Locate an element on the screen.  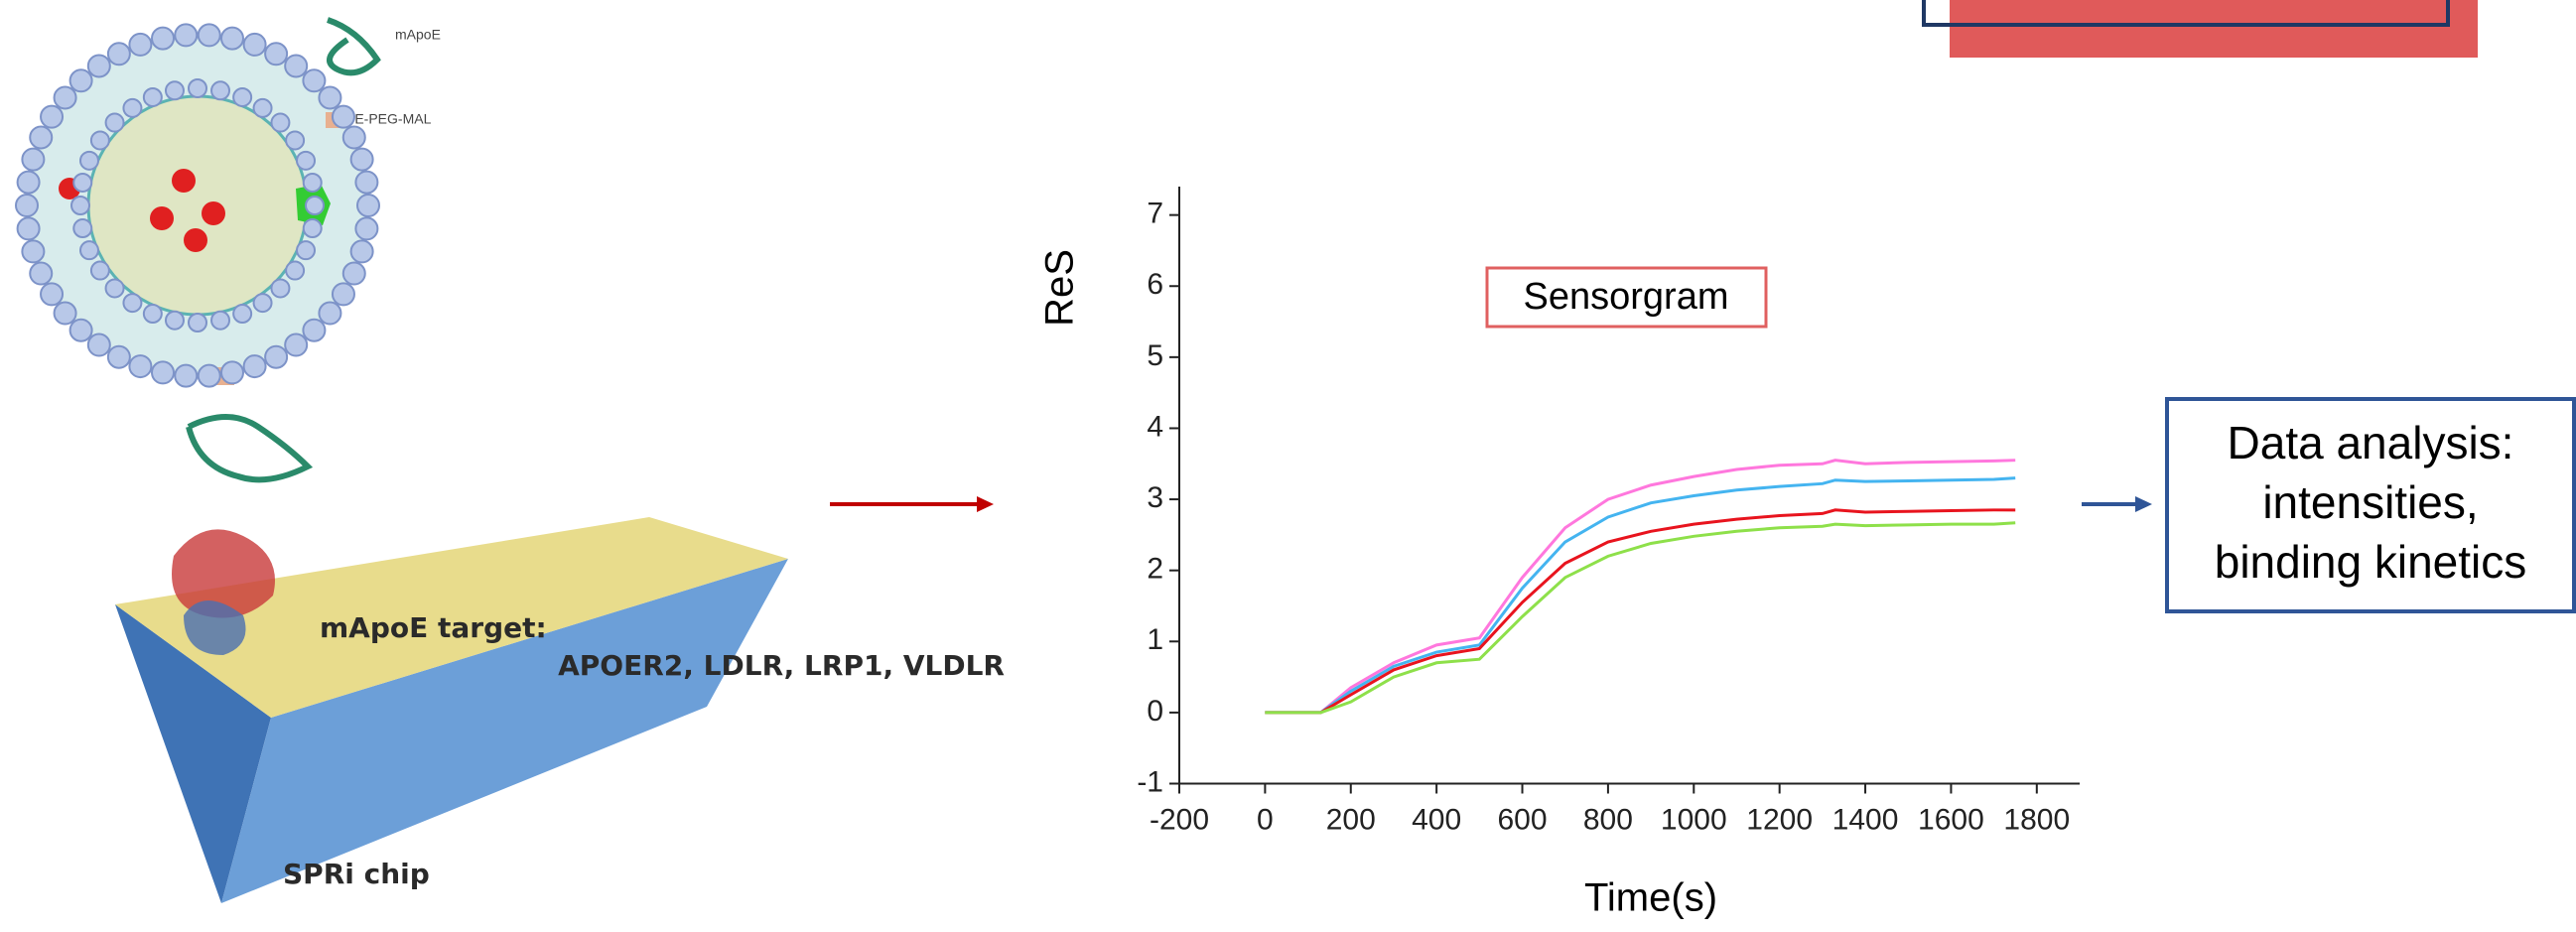
chip-front-face is located at coordinates (504, 731).